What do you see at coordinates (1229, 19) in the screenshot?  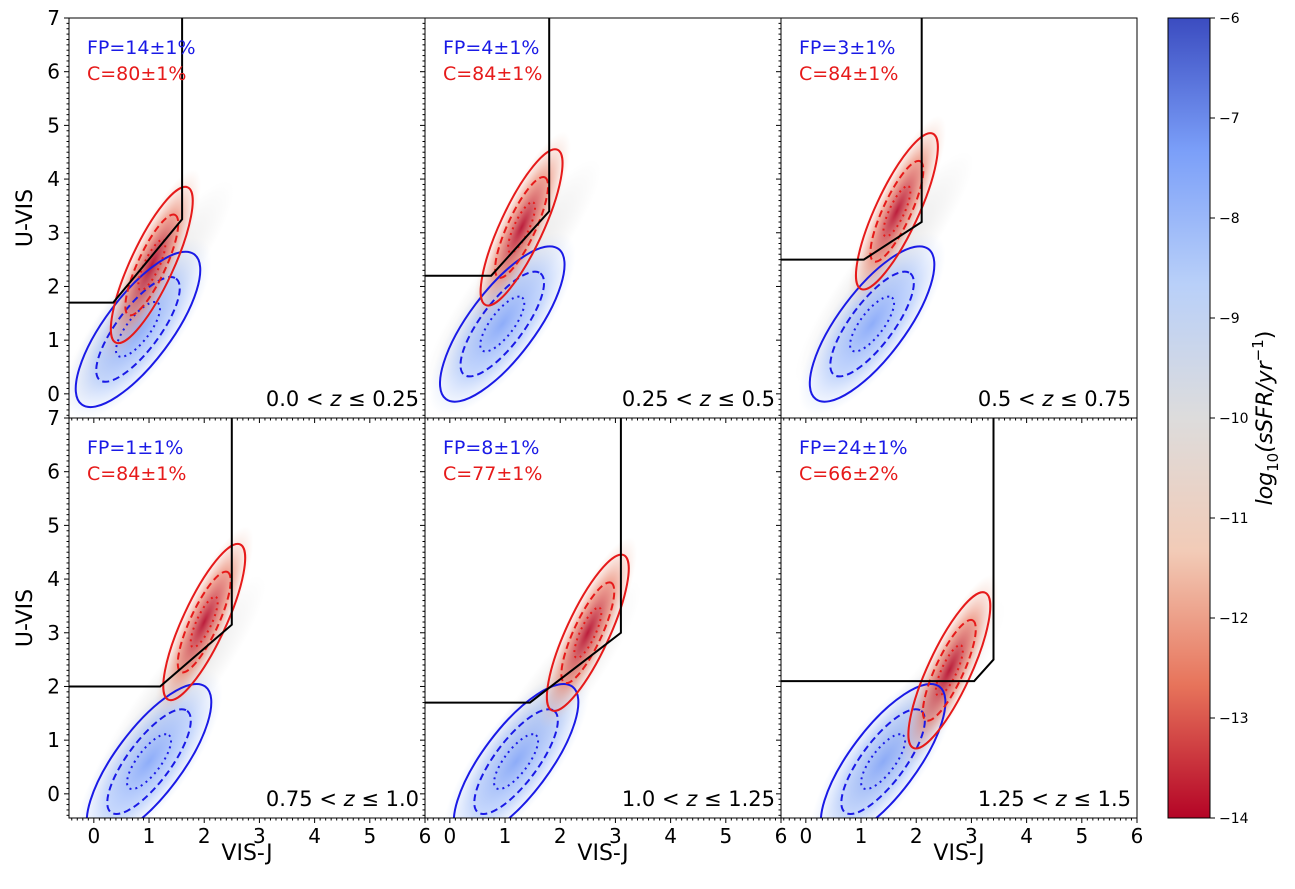 I see `colorbar-tick-label: −6` at bounding box center [1229, 19].